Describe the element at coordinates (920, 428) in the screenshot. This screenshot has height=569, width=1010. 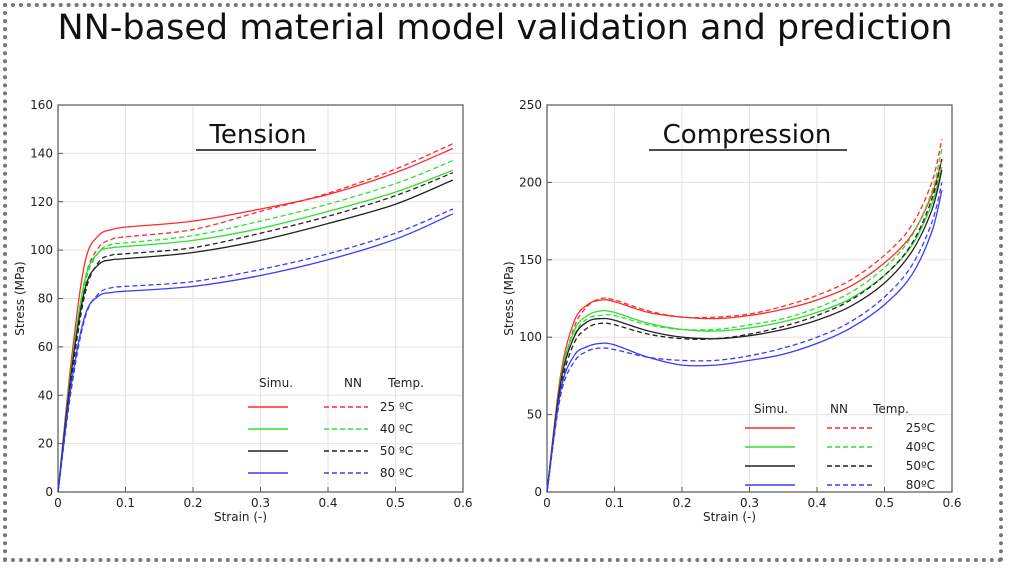
I see `compression-legend-label-25: 25ºC` at that location.